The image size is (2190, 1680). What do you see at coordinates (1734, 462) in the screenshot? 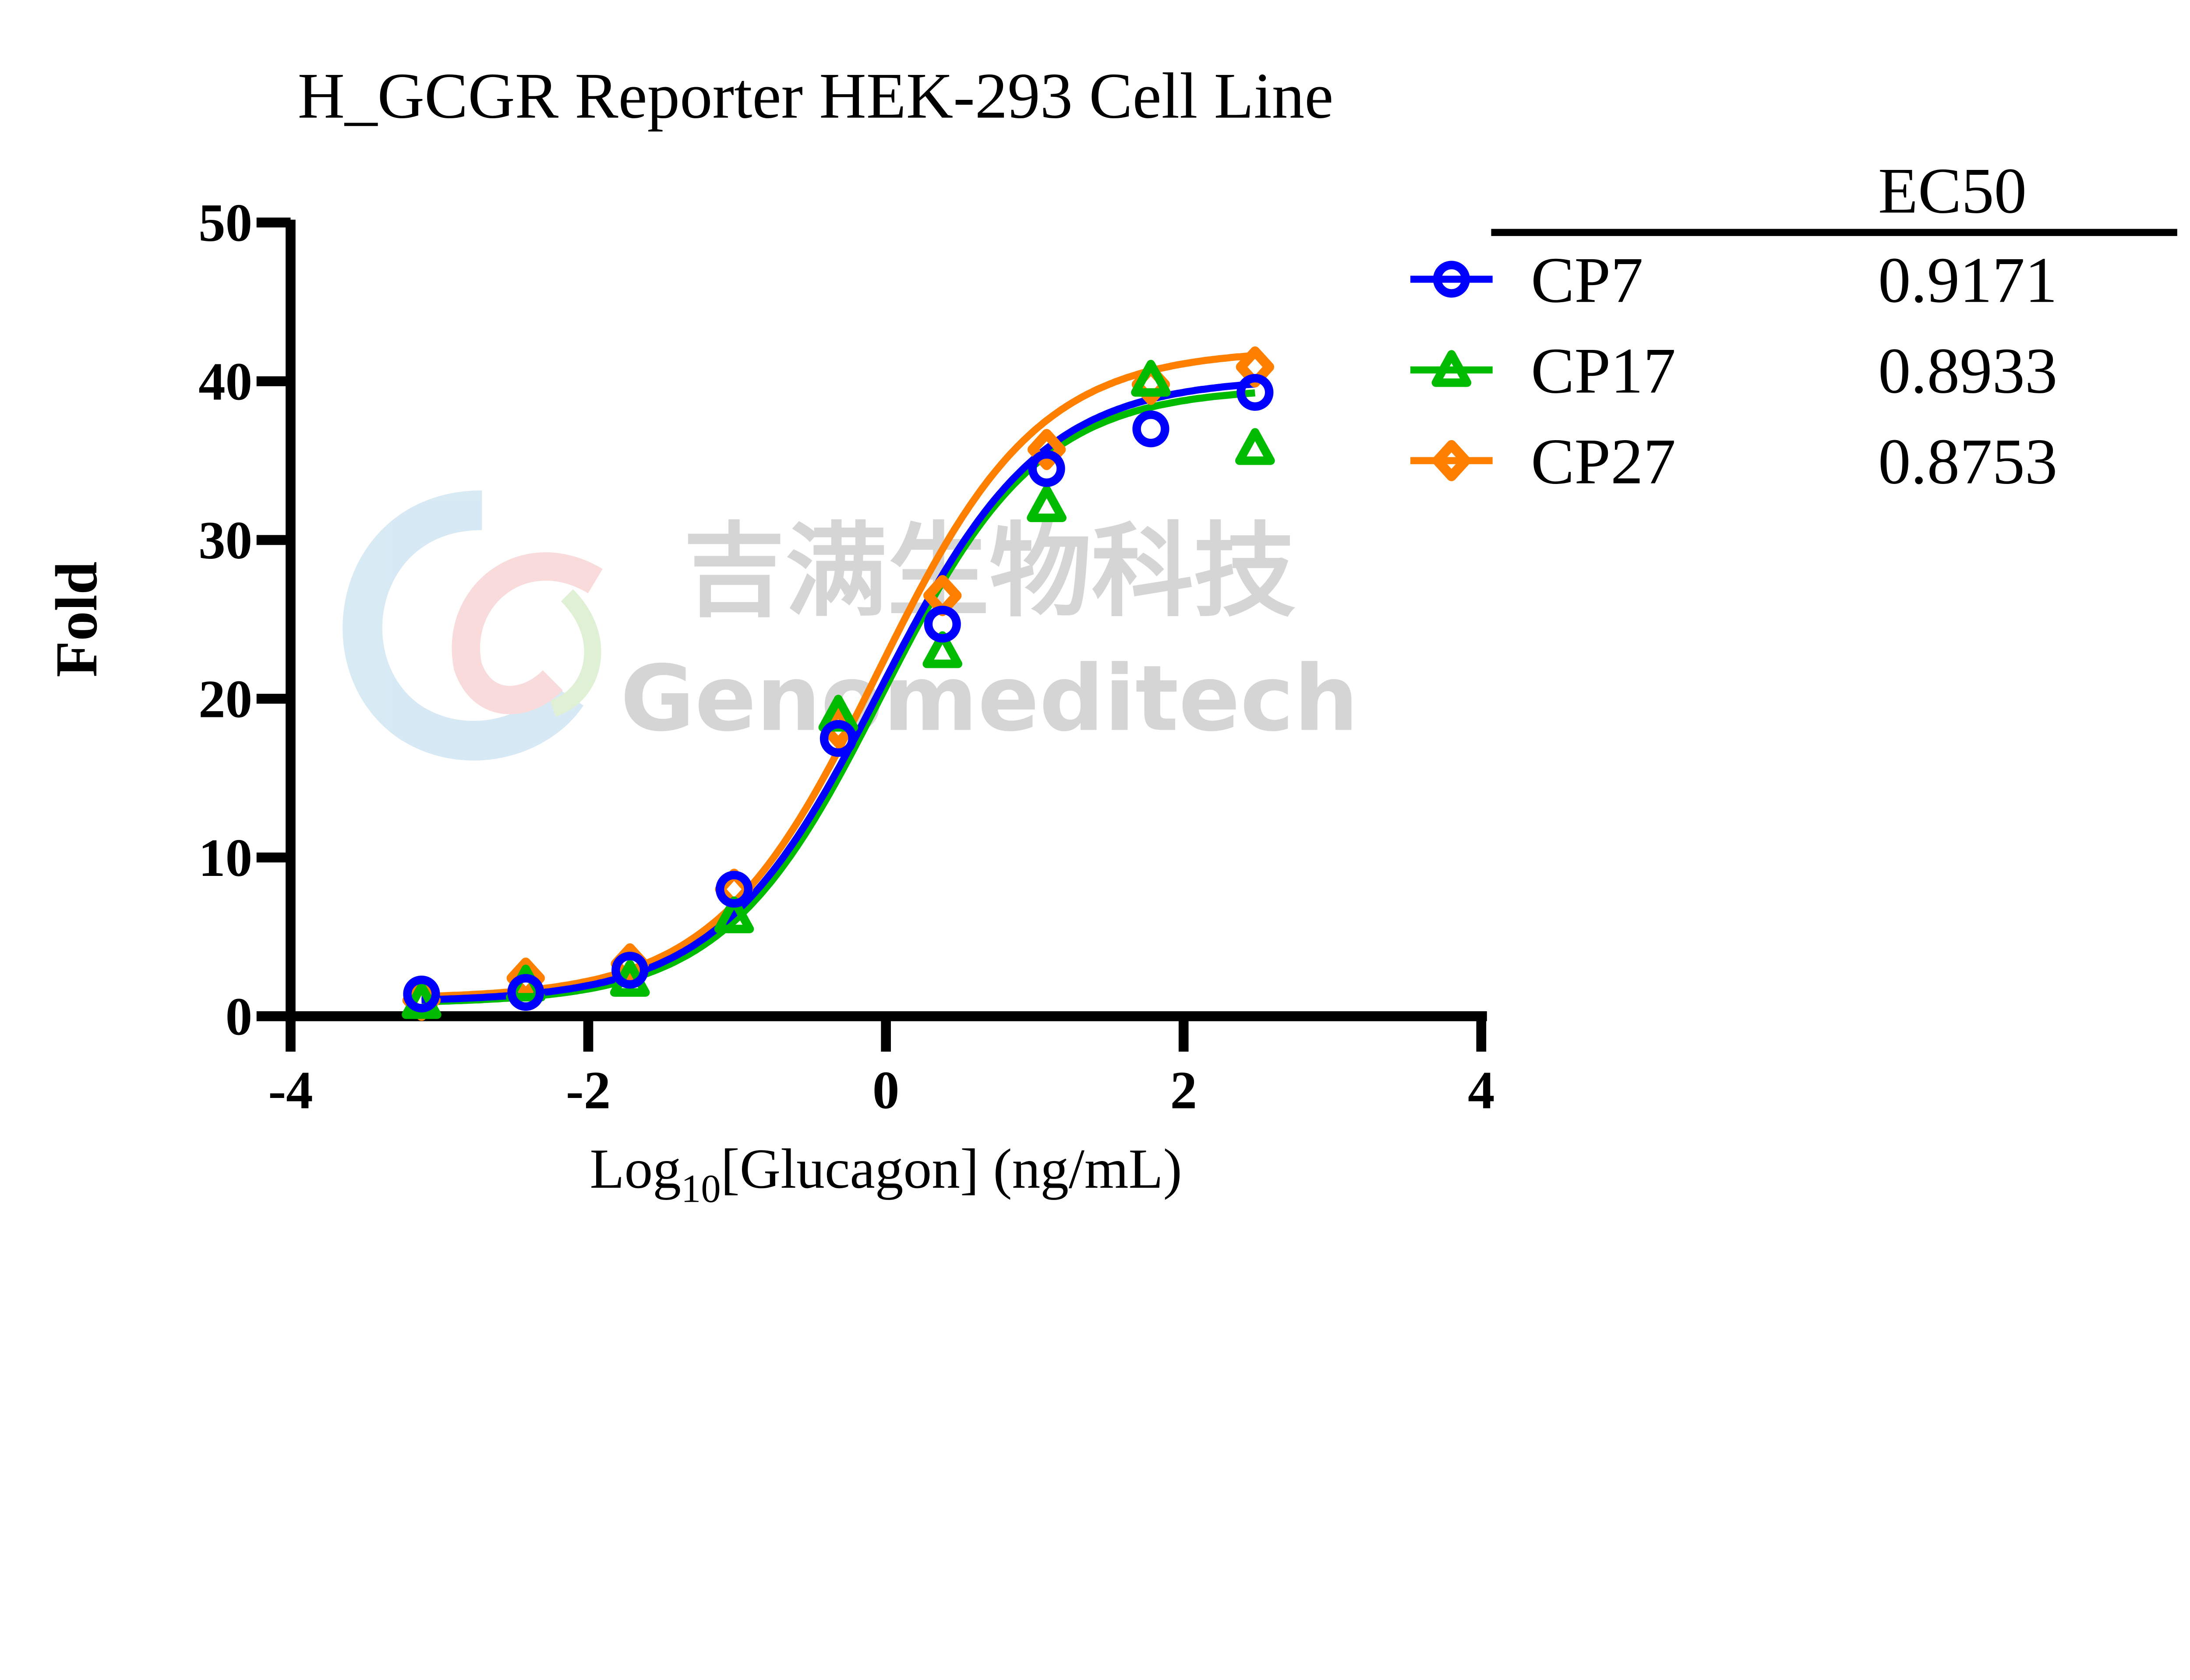
I see `legend-item-cp27: CP27 0.8753` at bounding box center [1734, 462].